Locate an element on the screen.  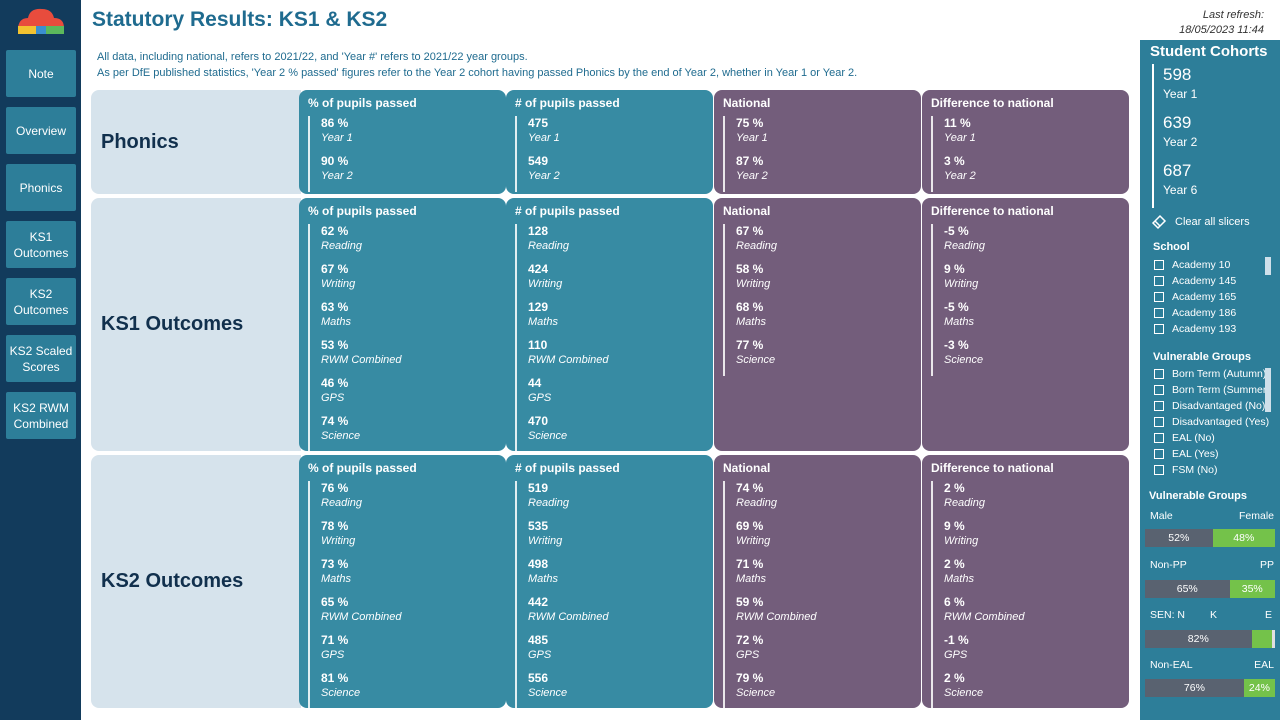
metric-item: 11 % Year 1 is located at coordinates (1032, 135).